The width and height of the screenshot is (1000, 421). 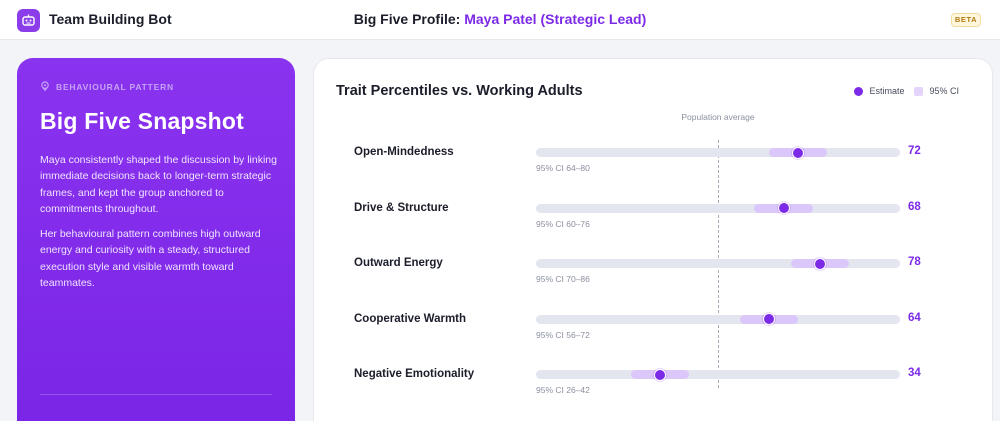 I want to click on legend-estimate: Estimate, so click(x=879, y=91).